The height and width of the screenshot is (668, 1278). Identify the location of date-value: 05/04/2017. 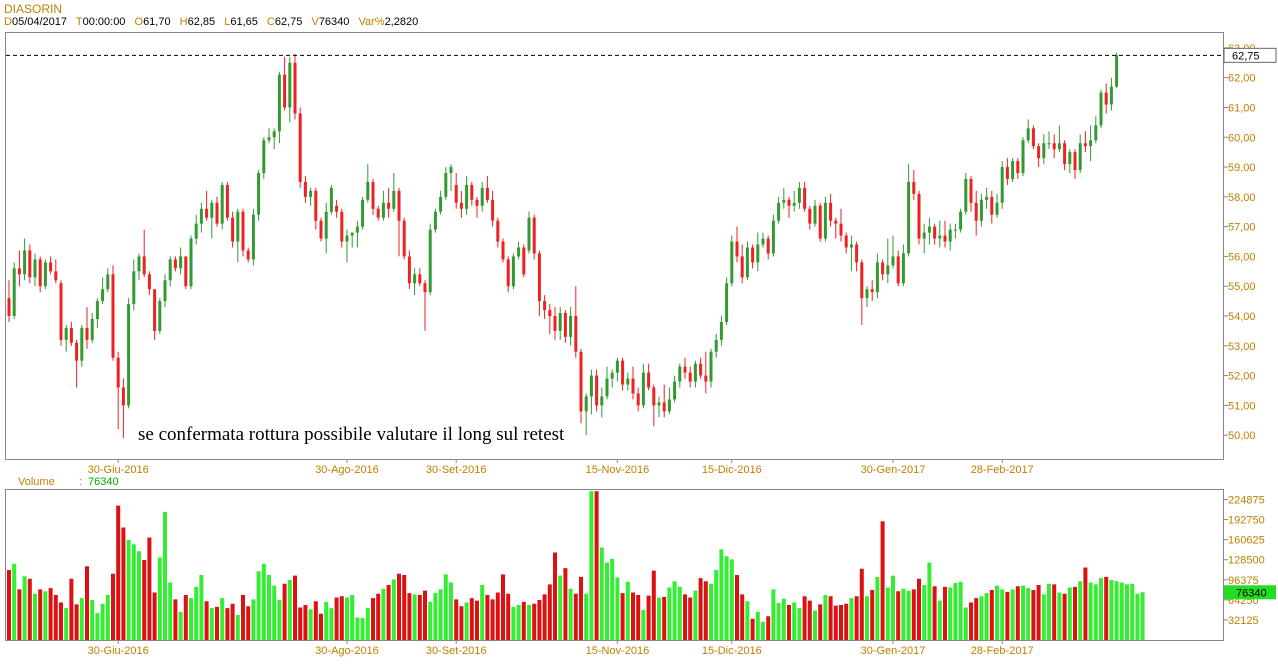
(39, 22).